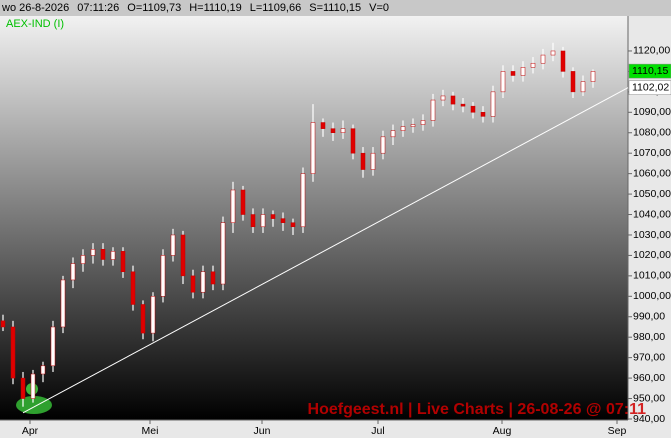  Describe the element at coordinates (154, 8) in the screenshot. I see `header-item: O=1109,73` at that location.